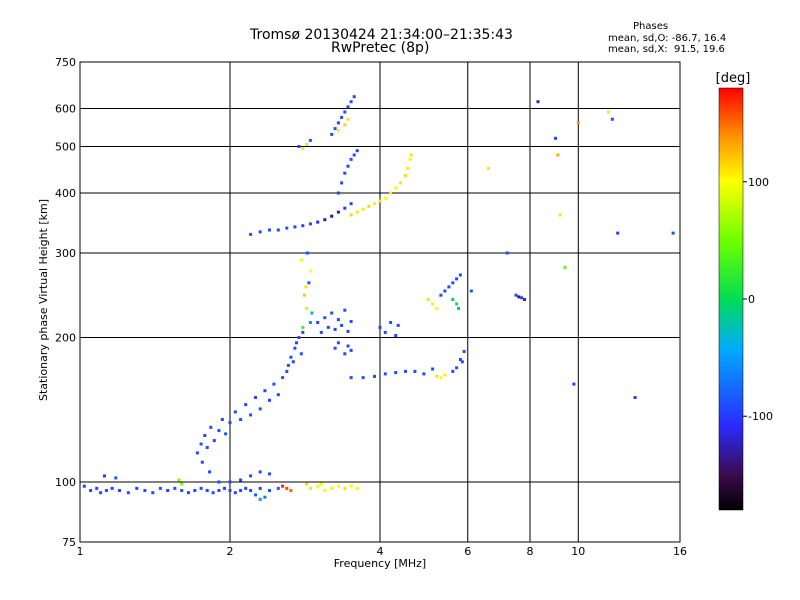 This screenshot has height=600, width=800. I want to click on x-tick-label: 1, so click(80, 551).